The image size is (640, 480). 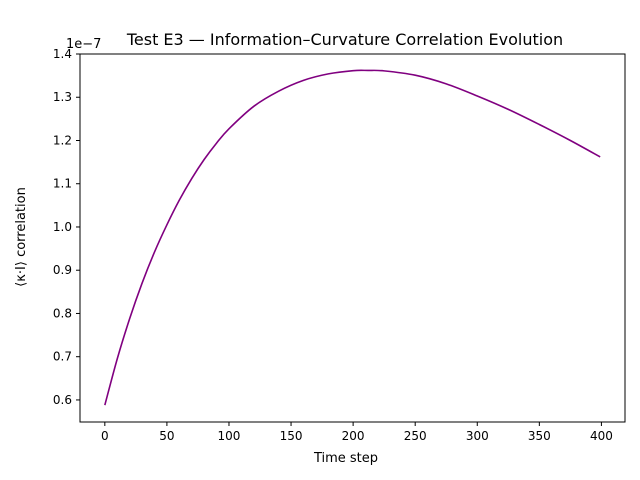 I want to click on y-tick-label: 1.0, so click(x=62, y=227).